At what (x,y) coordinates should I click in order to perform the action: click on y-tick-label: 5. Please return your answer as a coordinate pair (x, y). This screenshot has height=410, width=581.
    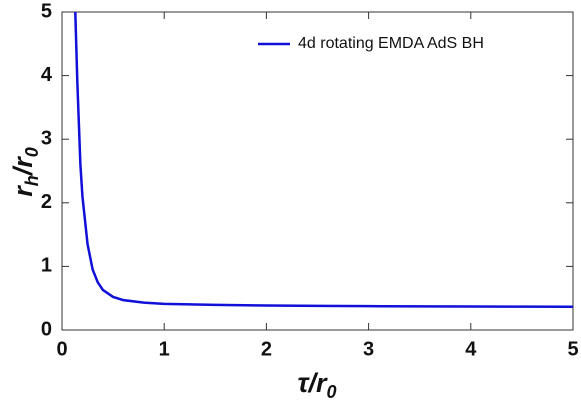
    Looking at the image, I should click on (46, 11).